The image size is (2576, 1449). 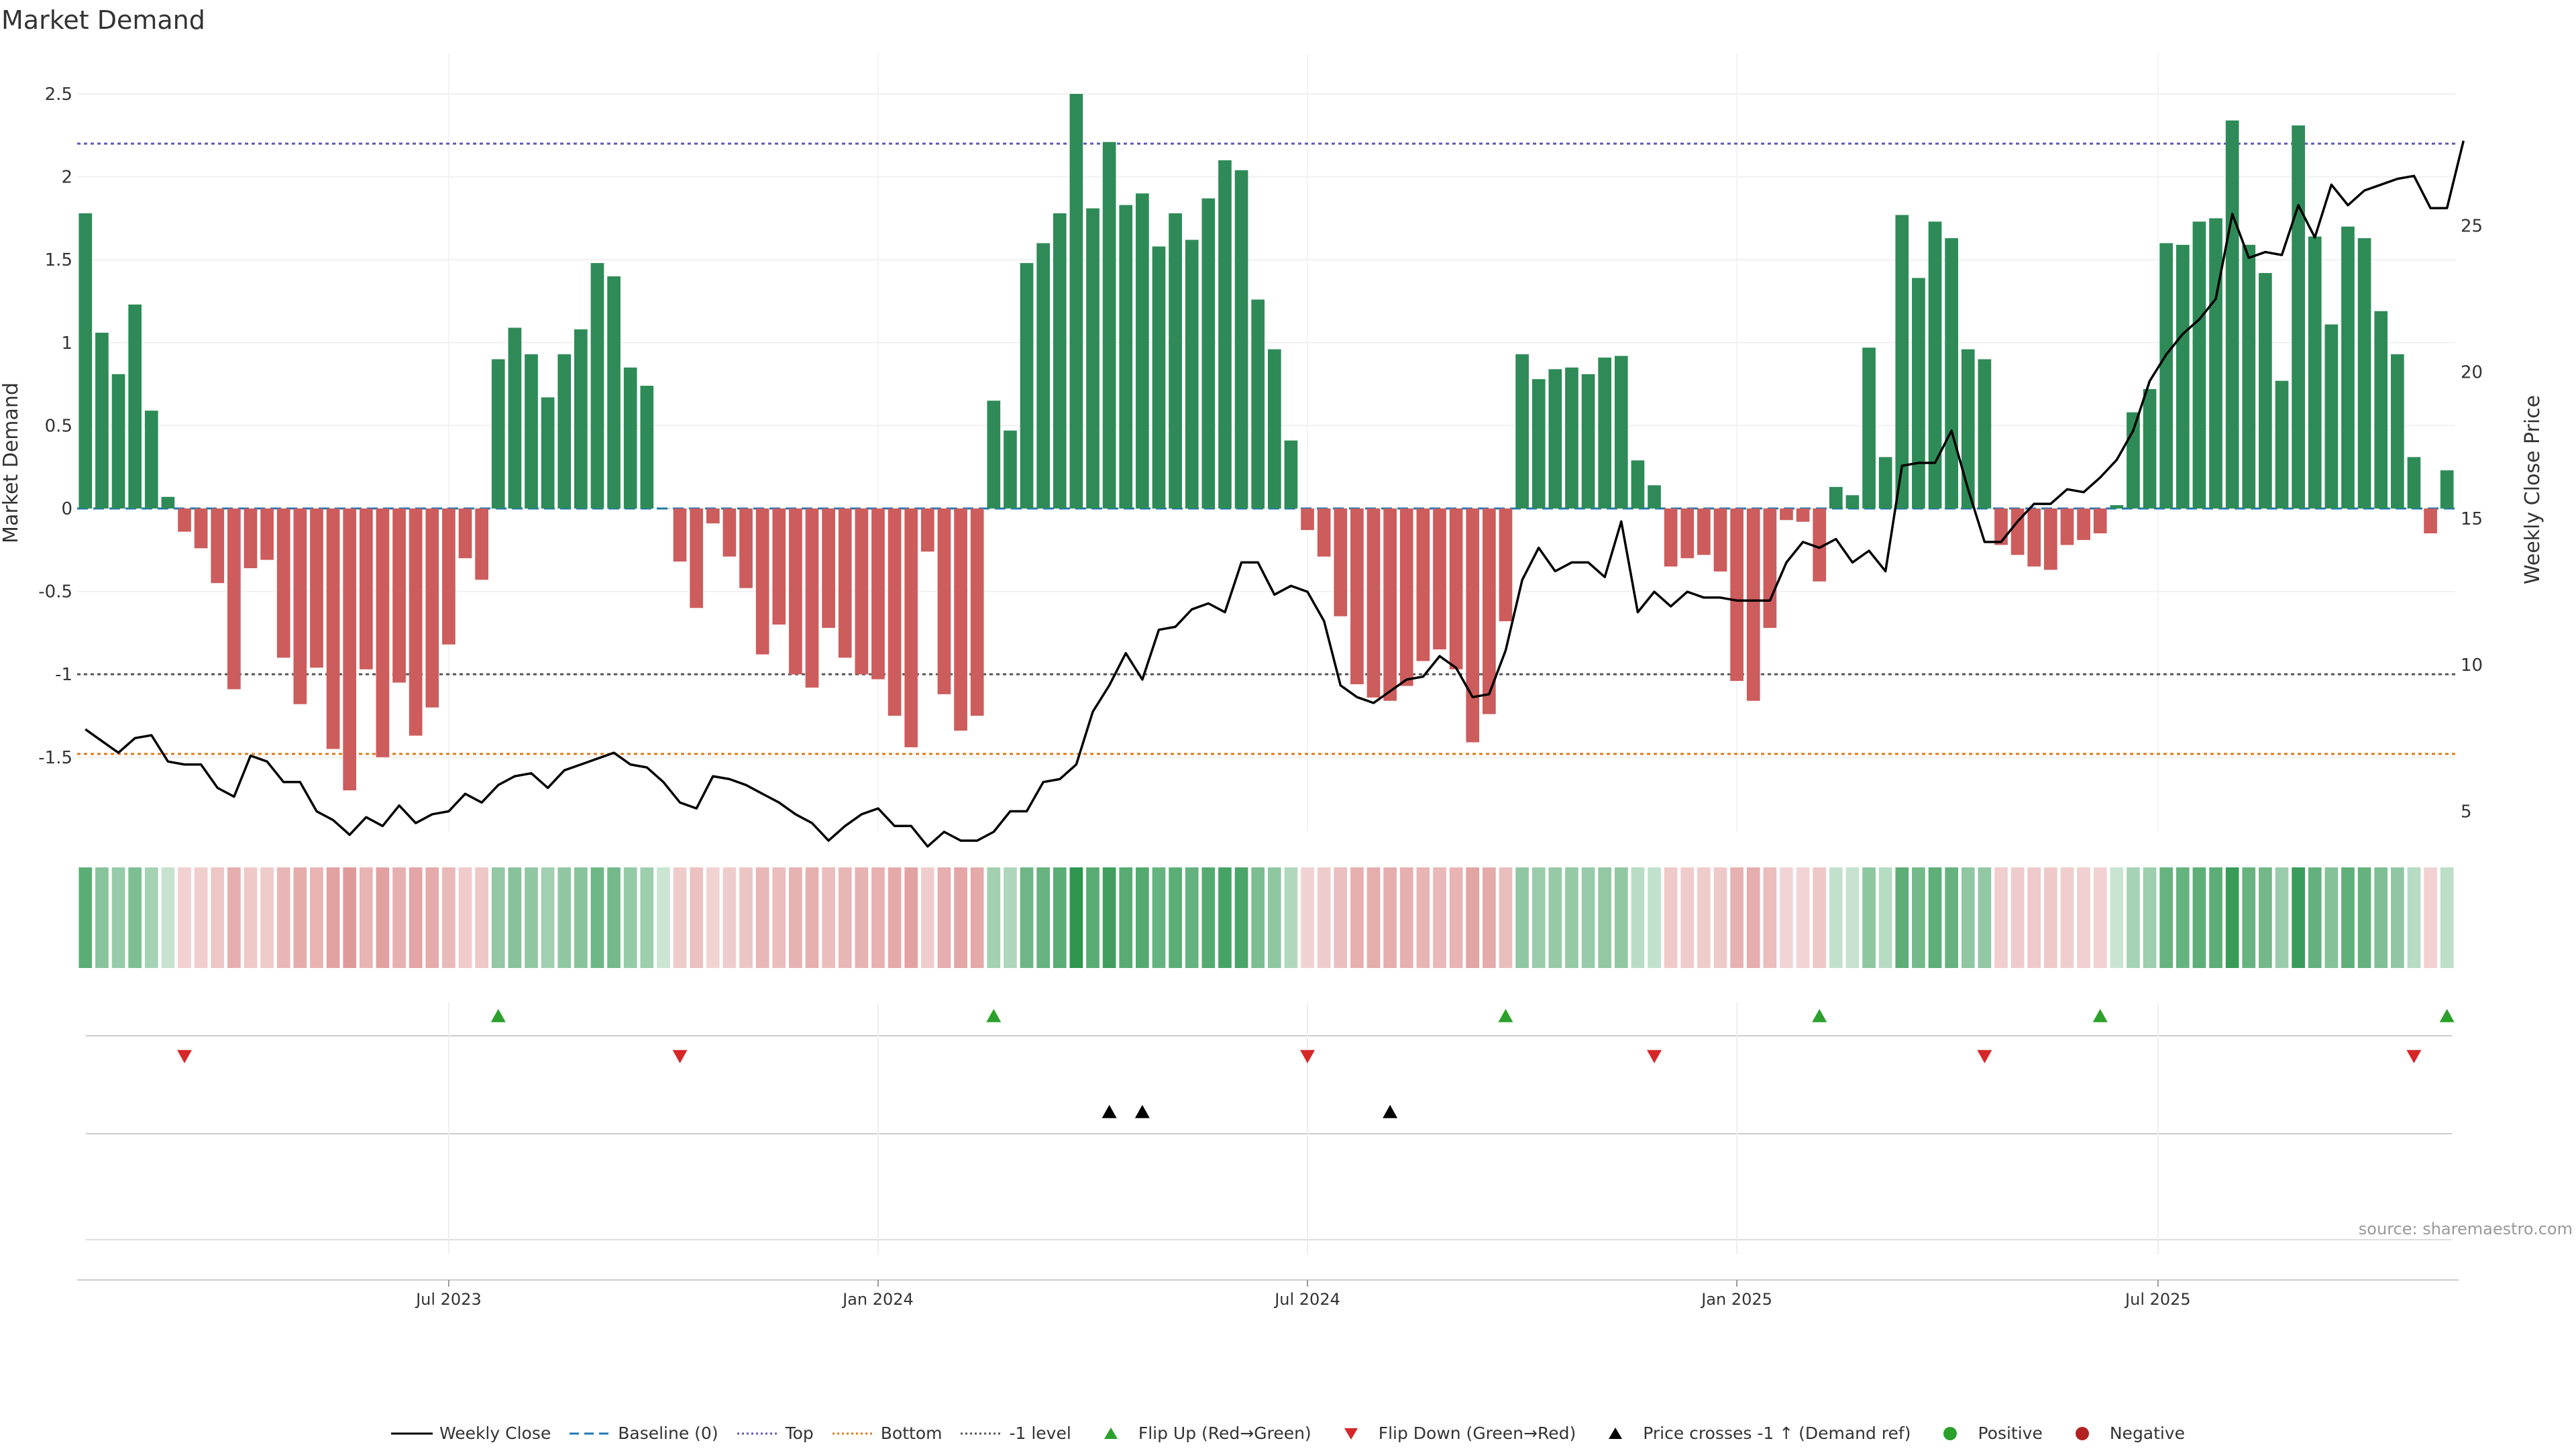 What do you see at coordinates (887, 1433) in the screenshot?
I see `legend-item-bottom: Bottom` at bounding box center [887, 1433].